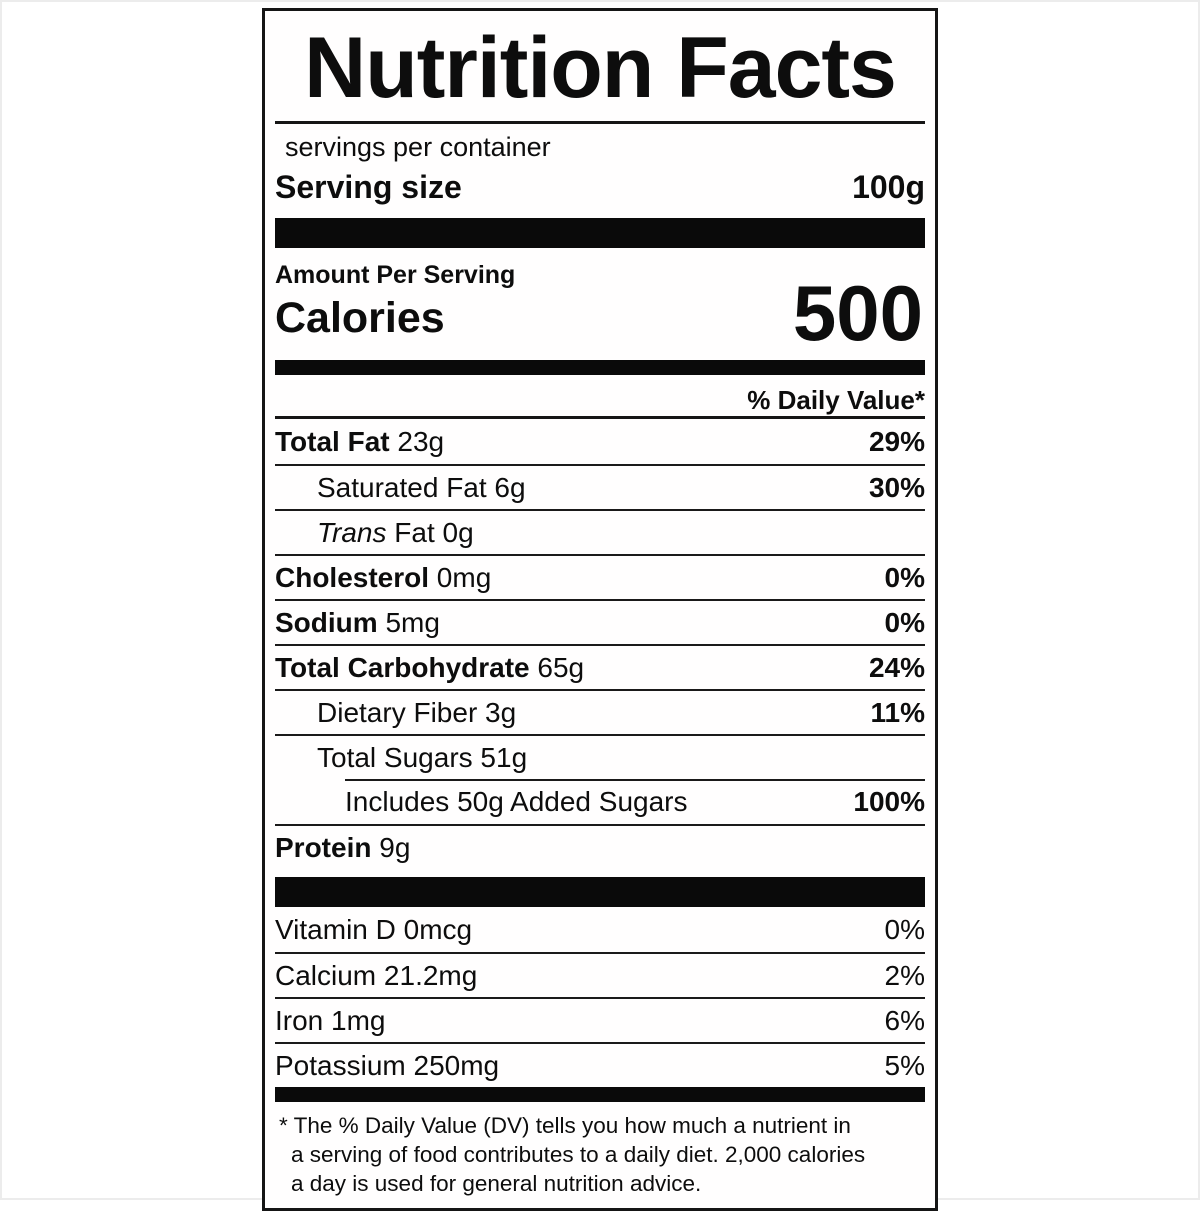  I want to click on nutrient-row: Saturated Fat 6g 30%, so click(600, 486).